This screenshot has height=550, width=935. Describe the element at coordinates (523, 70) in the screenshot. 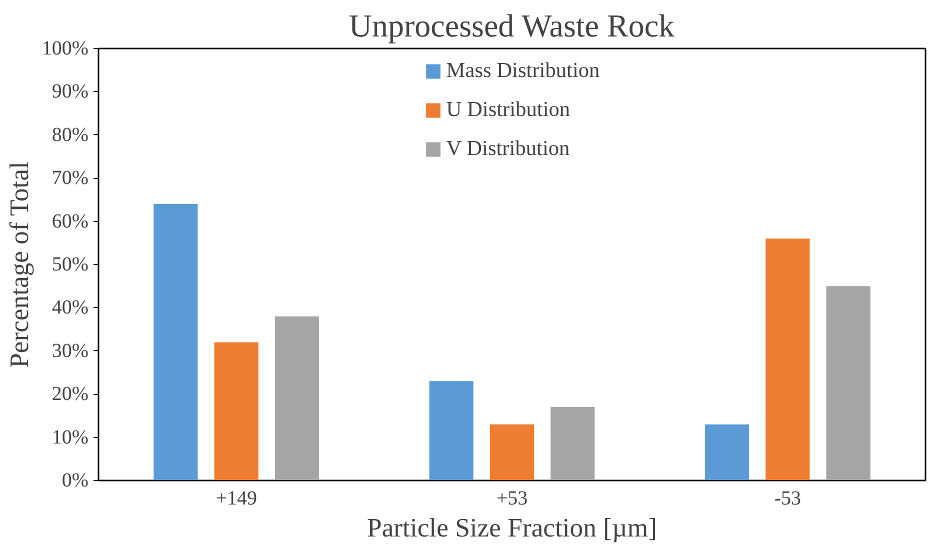

I see `legend-label: Mass Distribution` at that location.